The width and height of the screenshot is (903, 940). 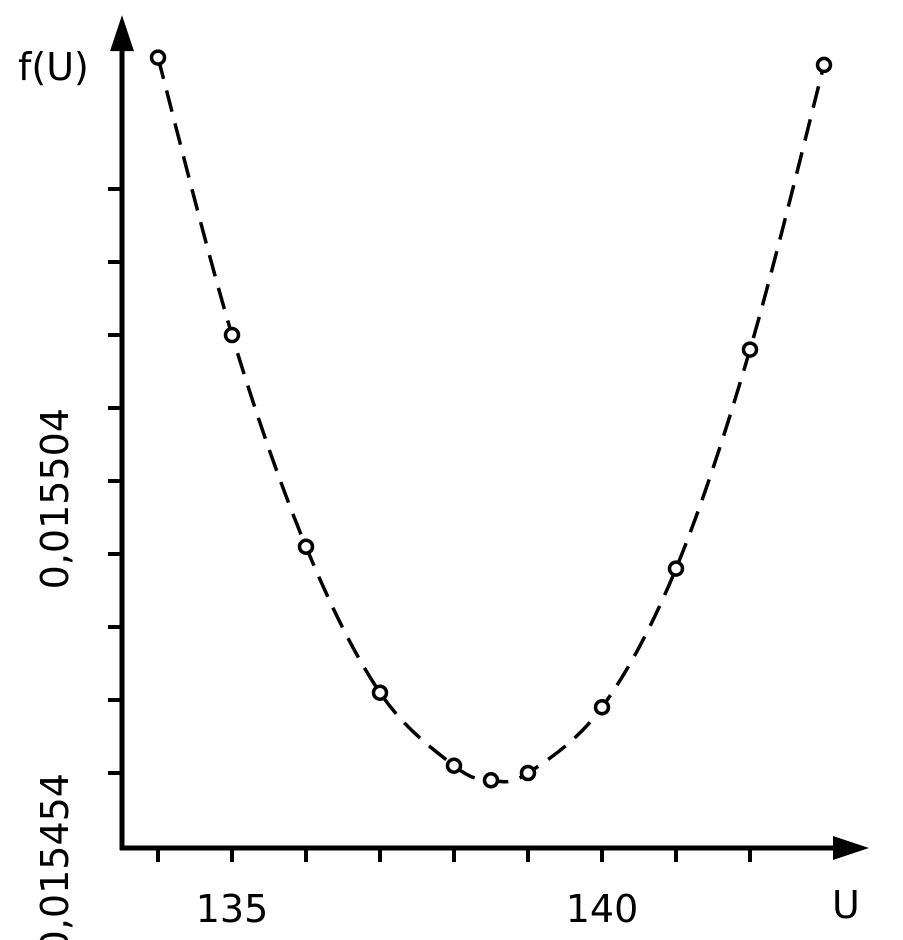 I want to click on x-tick-label: 135, so click(x=232, y=909).